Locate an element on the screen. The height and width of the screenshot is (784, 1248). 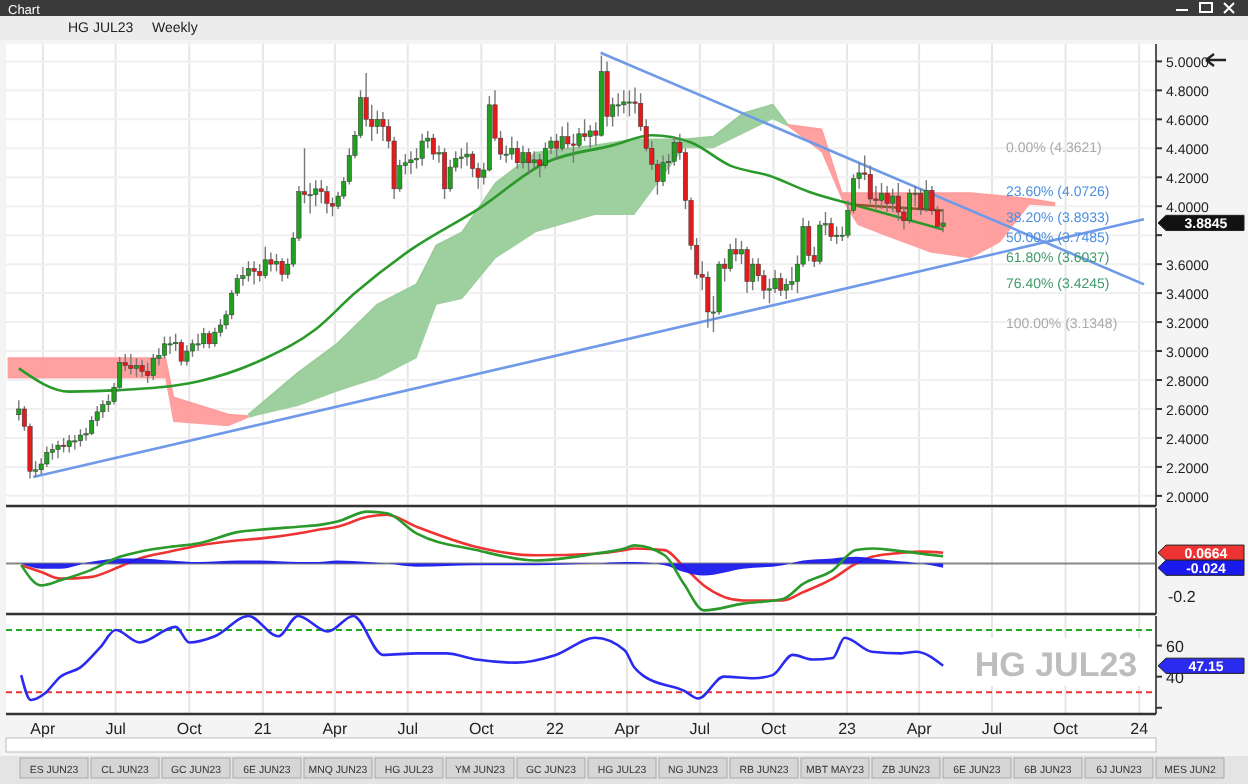
annotation: HG JUL23 is located at coordinates (1056, 665).